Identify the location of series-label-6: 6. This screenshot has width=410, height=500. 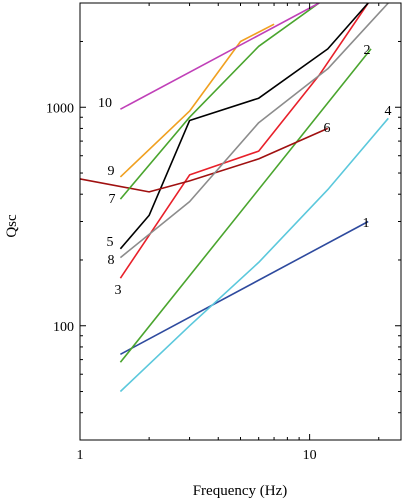
(327, 128).